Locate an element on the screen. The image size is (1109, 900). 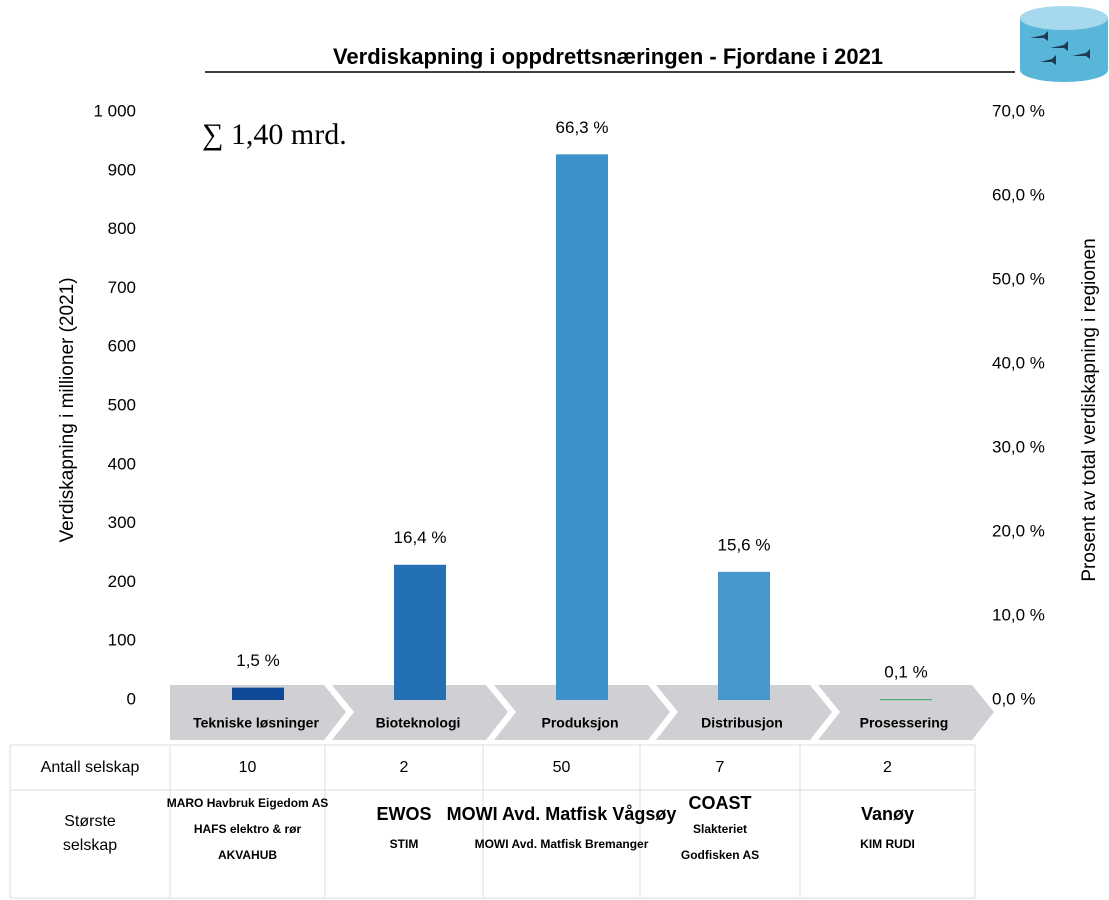
share-label: 1,5 % is located at coordinates (257, 660).